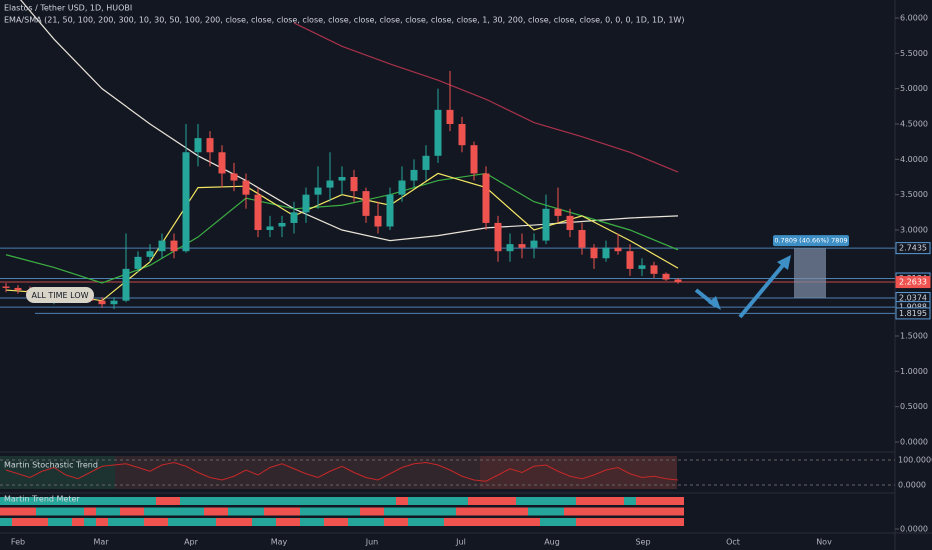  I want to click on stoch-tick-label: 0.0000, so click(912, 485).